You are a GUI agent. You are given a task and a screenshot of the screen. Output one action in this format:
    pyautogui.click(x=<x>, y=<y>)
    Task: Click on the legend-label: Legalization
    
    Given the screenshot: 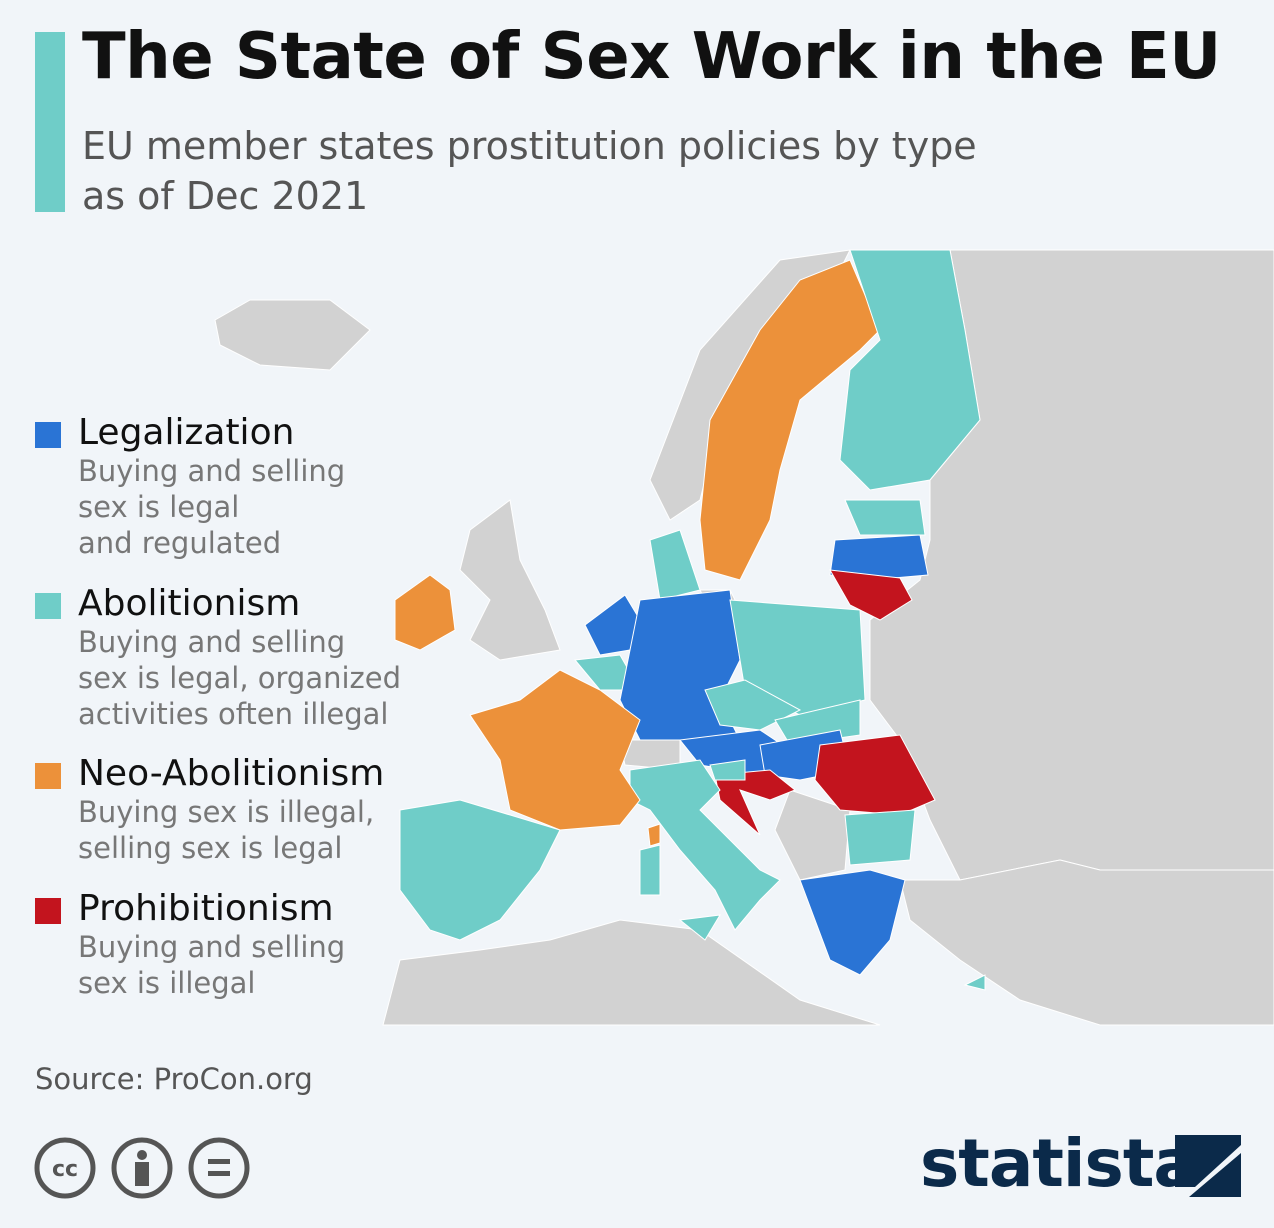 What is the action you would take?
    pyautogui.click(x=186, y=432)
    